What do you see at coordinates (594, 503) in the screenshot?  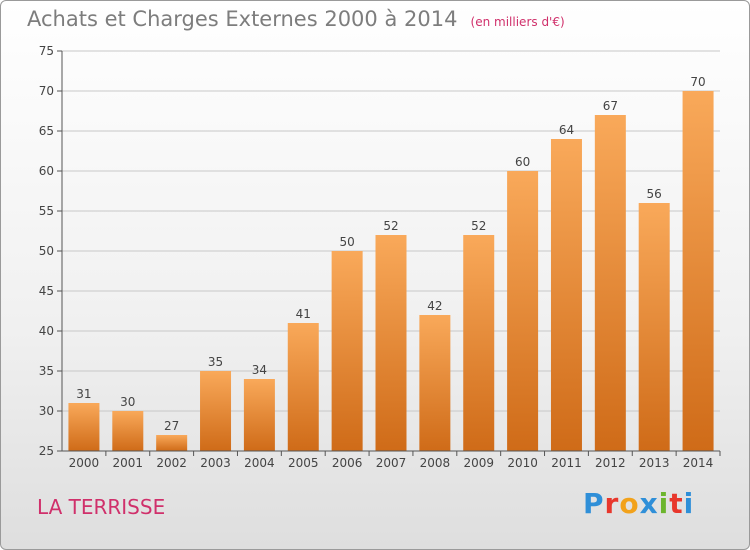 I see `brand-letter: P` at bounding box center [594, 503].